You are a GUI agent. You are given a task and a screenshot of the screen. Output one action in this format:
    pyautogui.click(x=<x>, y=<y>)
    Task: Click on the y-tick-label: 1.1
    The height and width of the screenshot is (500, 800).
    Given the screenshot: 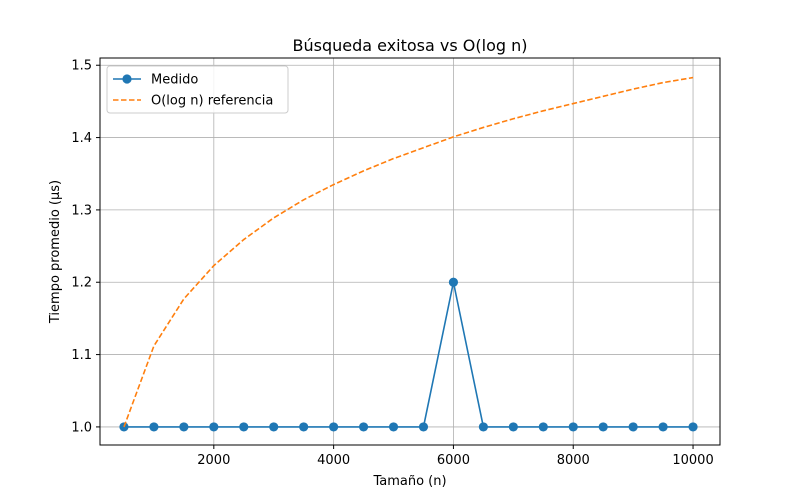 What is the action you would take?
    pyautogui.click(x=81, y=355)
    